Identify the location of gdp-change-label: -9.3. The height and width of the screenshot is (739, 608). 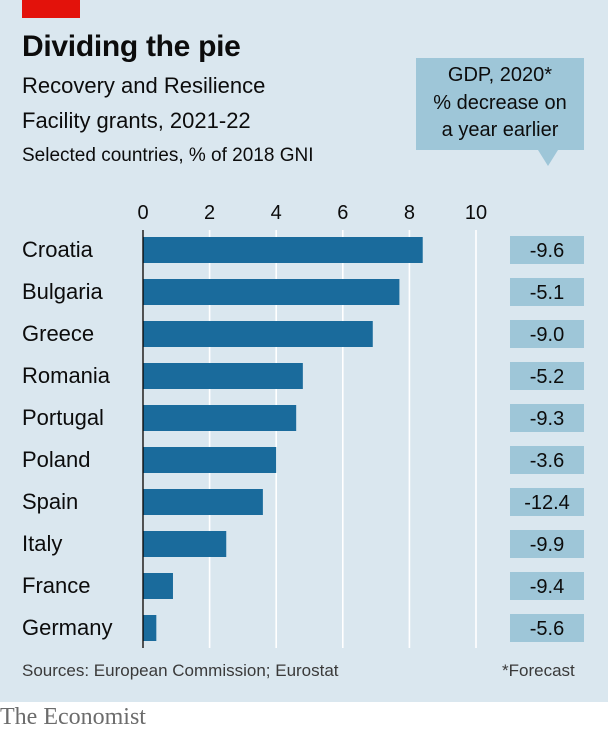
(547, 419).